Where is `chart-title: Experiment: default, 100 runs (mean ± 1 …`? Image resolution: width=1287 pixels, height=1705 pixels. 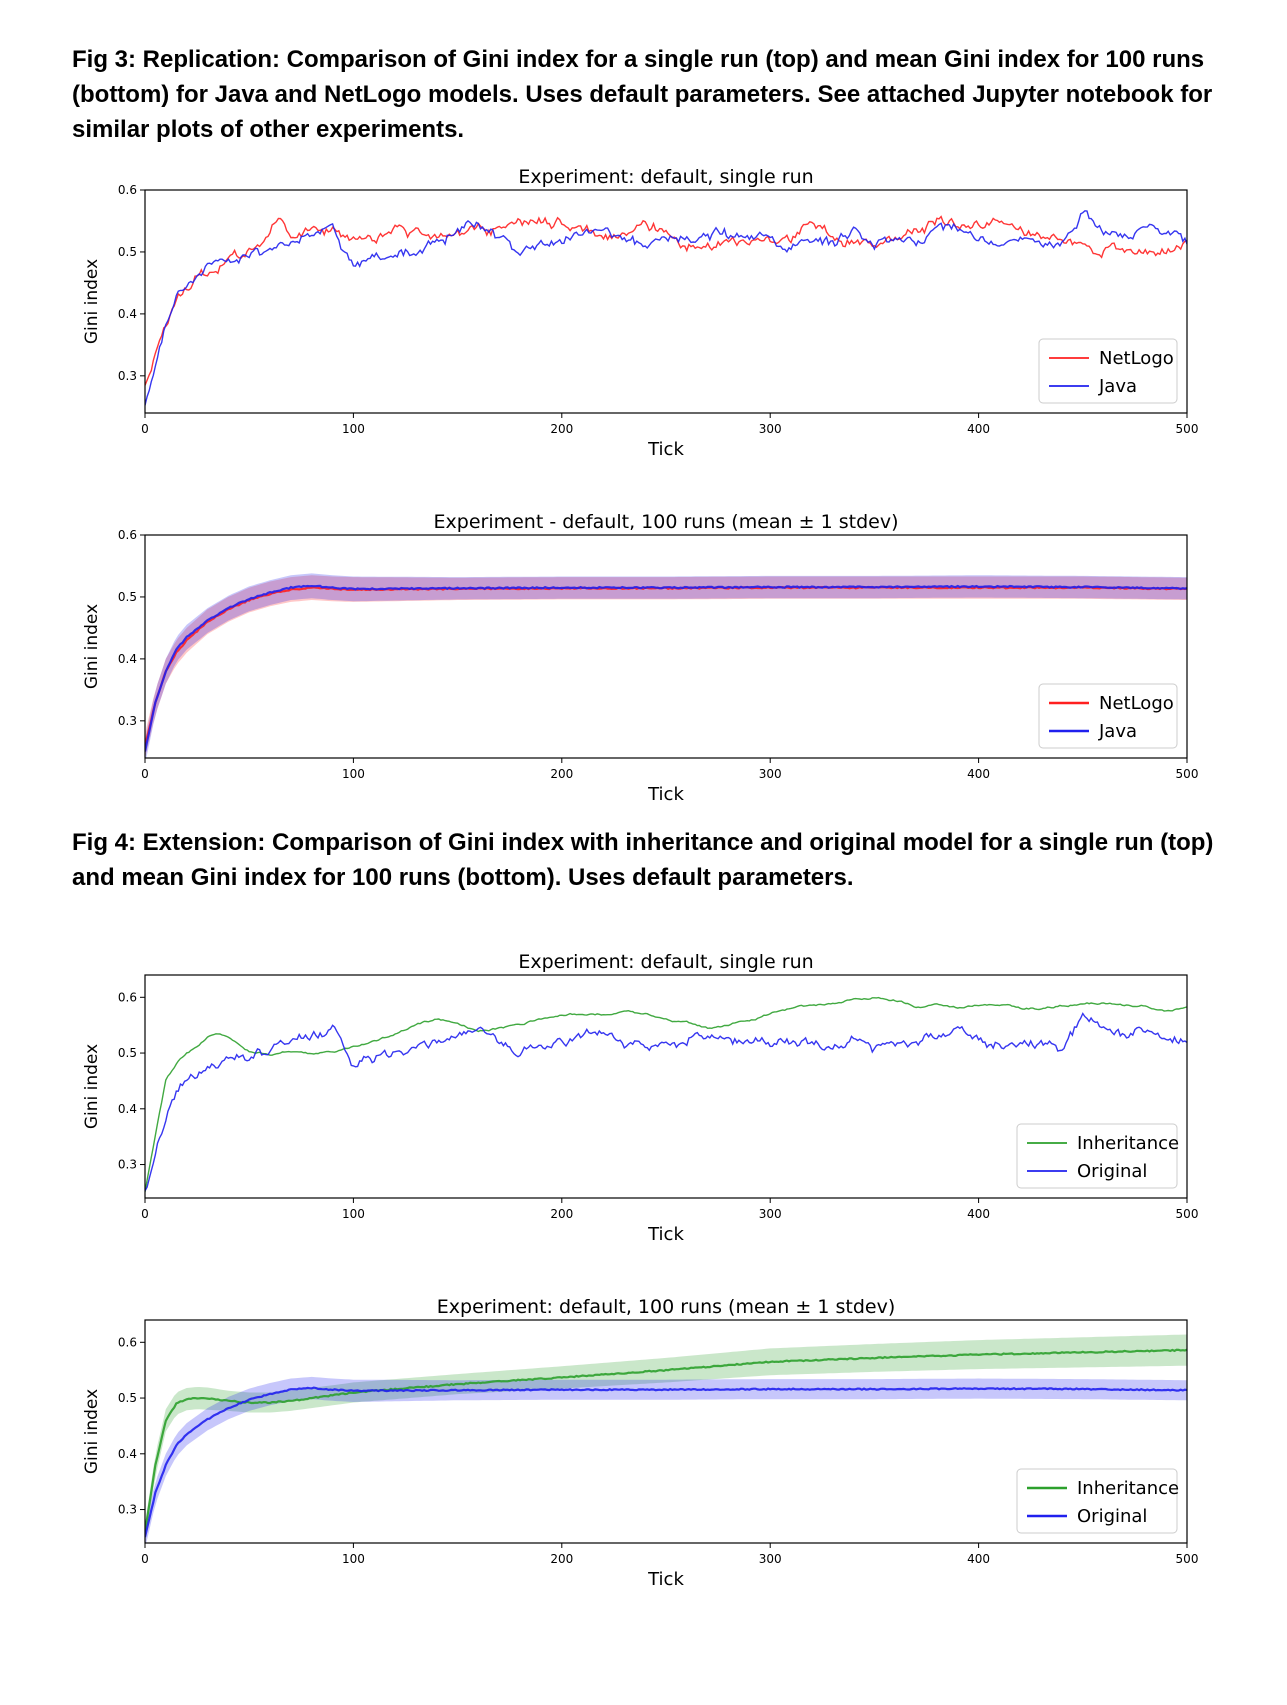
chart-title: Experiment: default, 100 runs (mean ± 1 … is located at coordinates (666, 1307).